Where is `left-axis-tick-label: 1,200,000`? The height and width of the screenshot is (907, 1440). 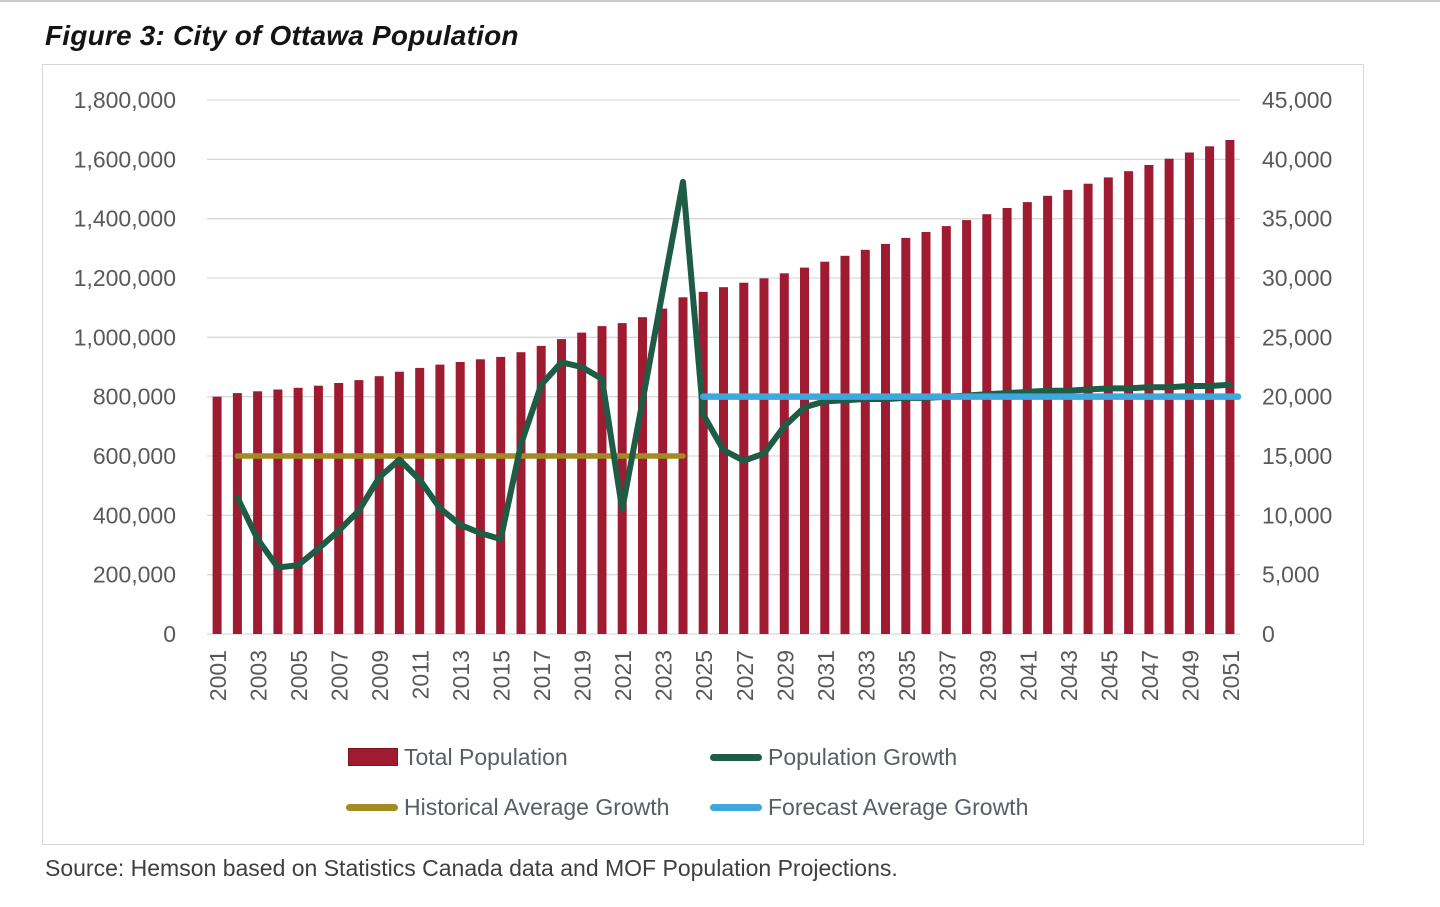 left-axis-tick-label: 1,200,000 is located at coordinates (125, 278).